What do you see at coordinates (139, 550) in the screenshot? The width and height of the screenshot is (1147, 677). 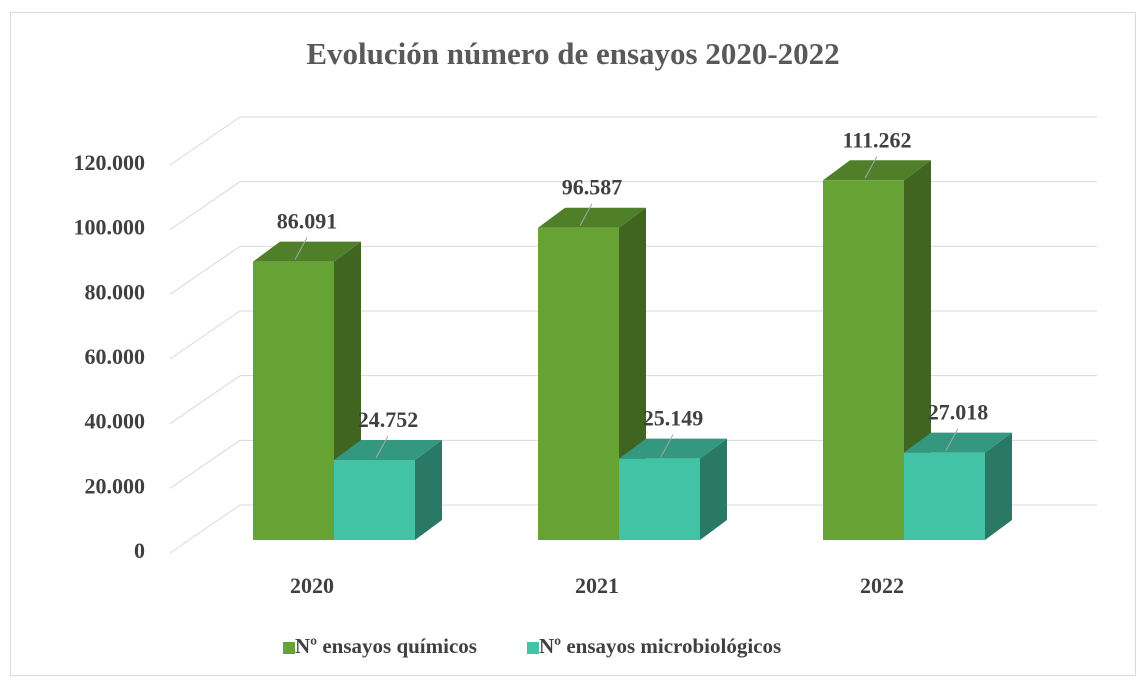 I see `y-tick-label: 0` at bounding box center [139, 550].